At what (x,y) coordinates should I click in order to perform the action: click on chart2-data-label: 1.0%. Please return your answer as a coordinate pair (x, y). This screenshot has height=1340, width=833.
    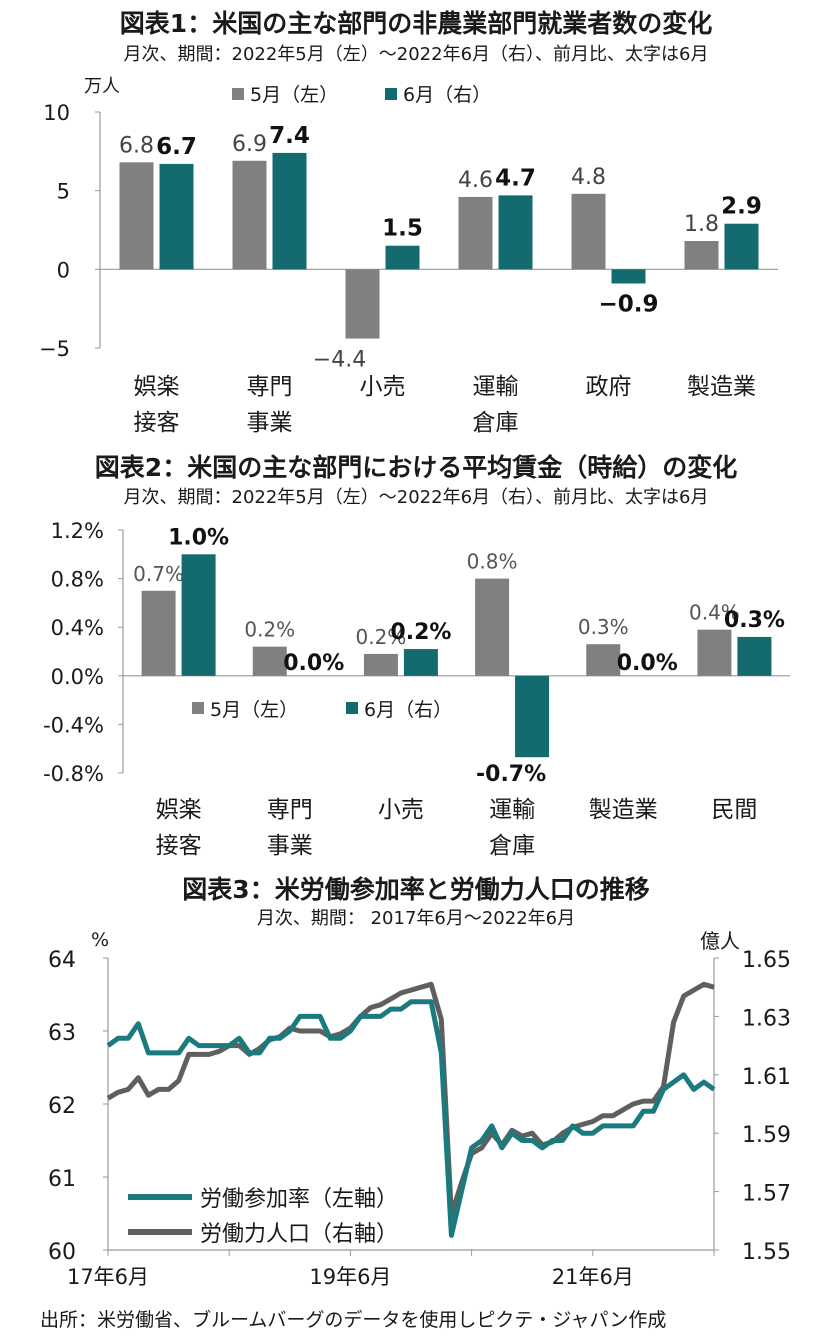
    Looking at the image, I should click on (198, 537).